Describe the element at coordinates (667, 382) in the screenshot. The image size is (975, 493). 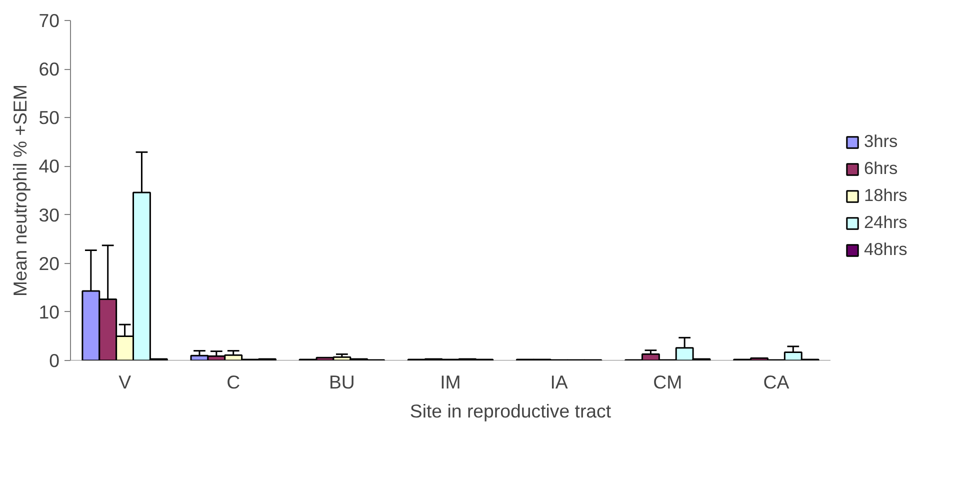
I see `x-tick-label: CM` at that location.